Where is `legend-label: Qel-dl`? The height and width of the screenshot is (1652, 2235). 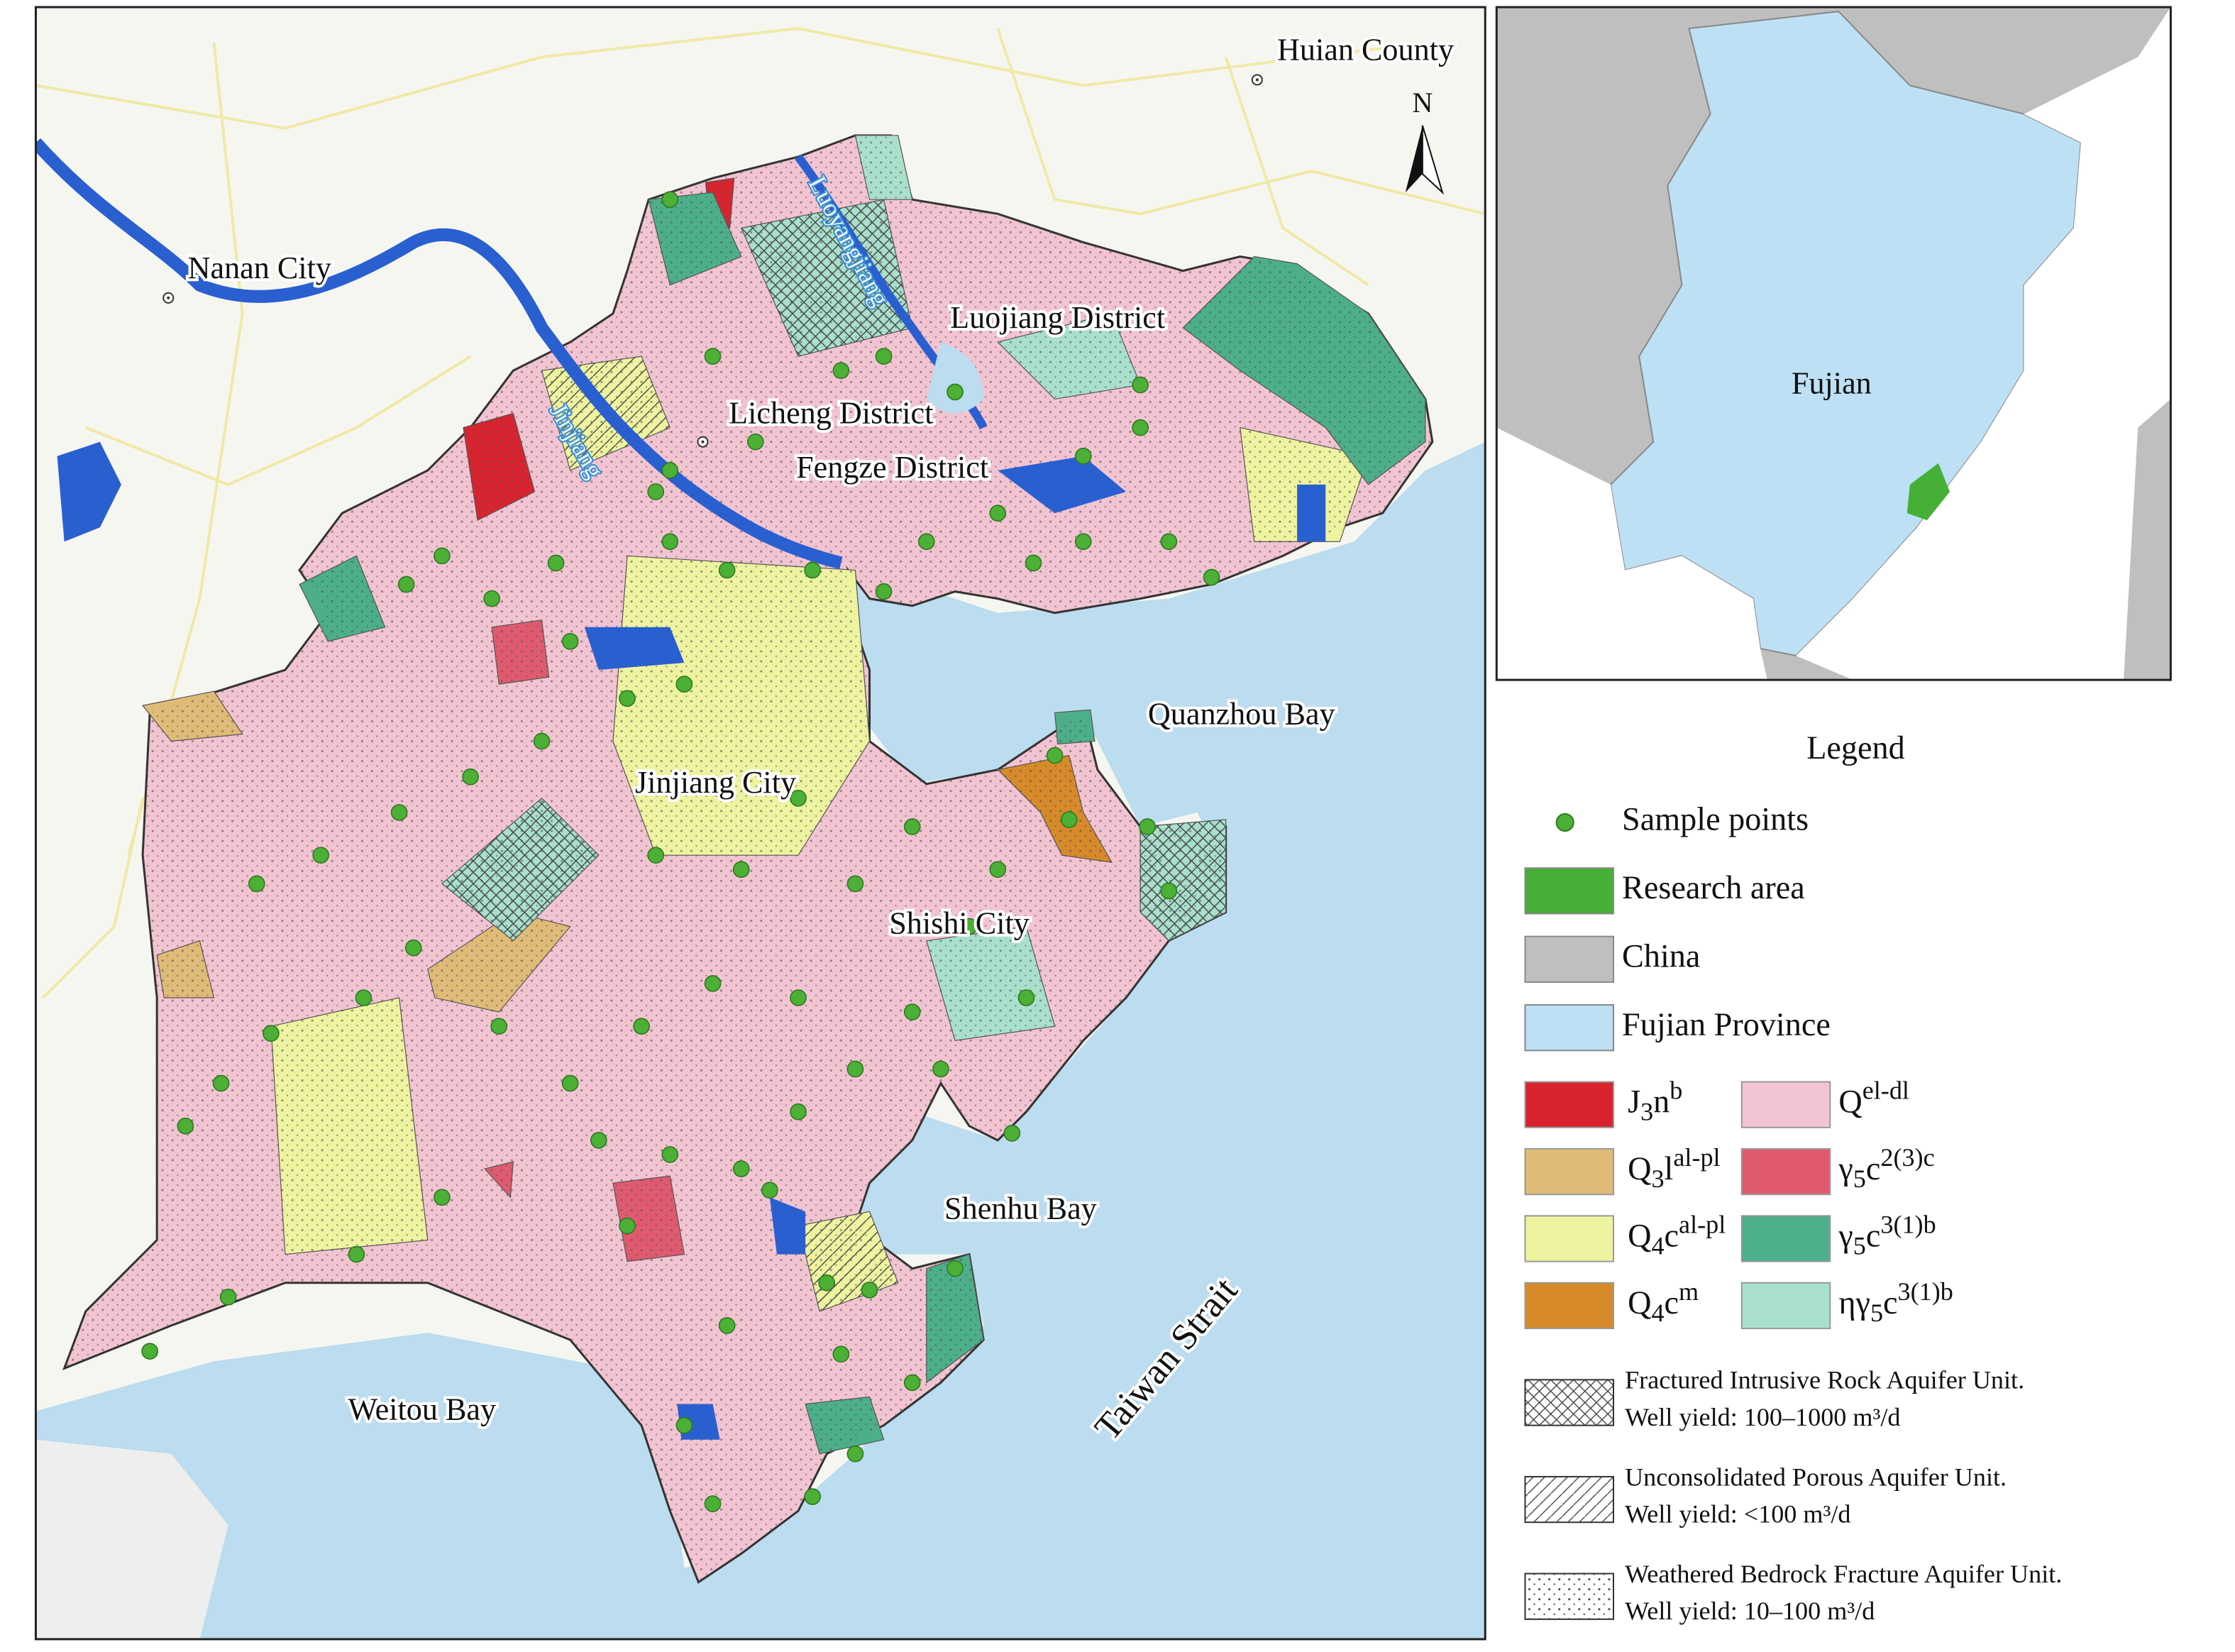 legend-label: Qel-dl is located at coordinates (1873, 1097).